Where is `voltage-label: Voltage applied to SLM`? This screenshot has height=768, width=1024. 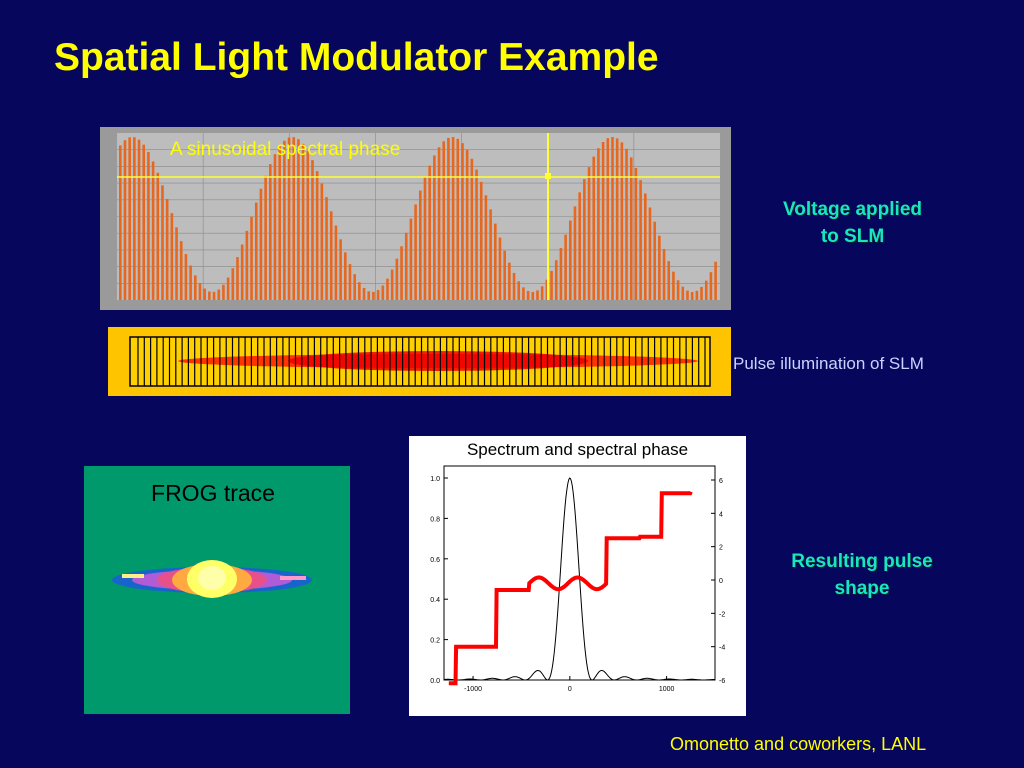
voltage-label: Voltage applied to SLM is located at coordinates (852, 223).